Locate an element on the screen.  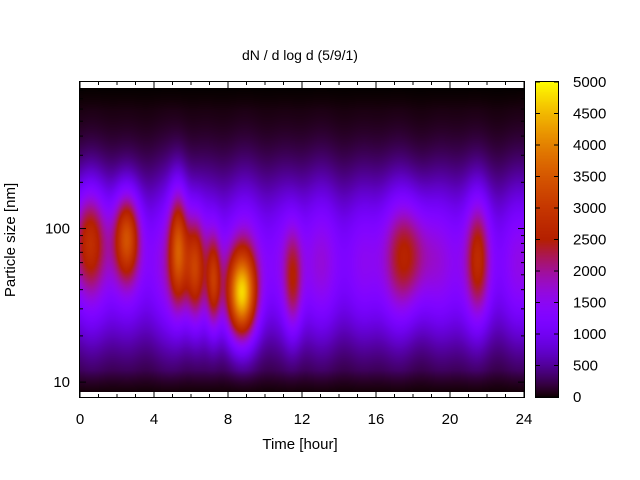
colorbar-axis: 0 500 1000 1500 2000 2500 3000 3500 4000 4500 5000 is located at coordinates (571, 240).